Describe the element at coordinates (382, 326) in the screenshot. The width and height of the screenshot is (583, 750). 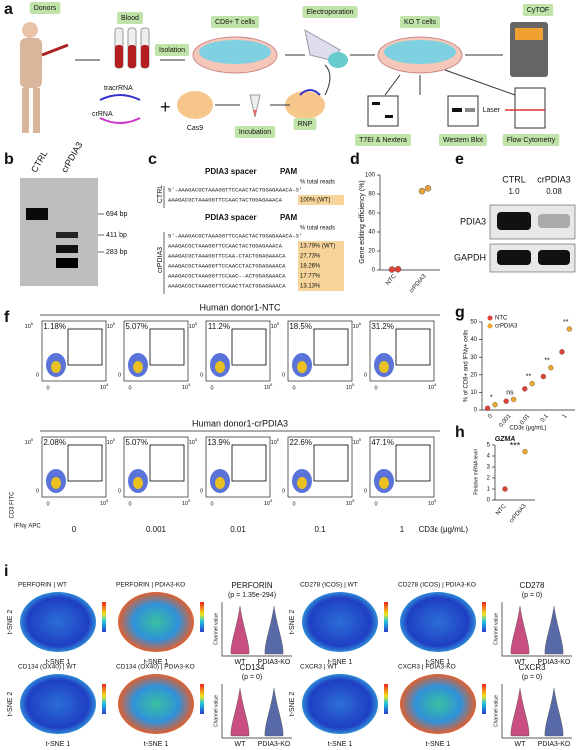
I see `percent-label: 31.2%` at that location.